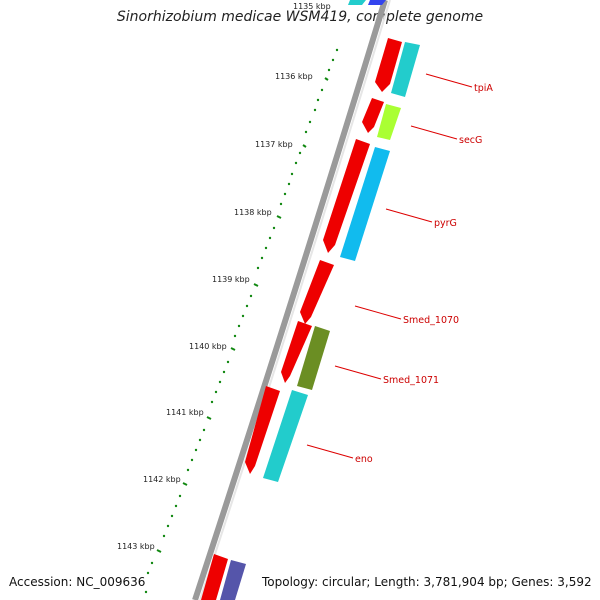 The height and width of the screenshot is (600, 600). What do you see at coordinates (233, 580) in the screenshot?
I see `feature-bottom-indigo` at bounding box center [233, 580].